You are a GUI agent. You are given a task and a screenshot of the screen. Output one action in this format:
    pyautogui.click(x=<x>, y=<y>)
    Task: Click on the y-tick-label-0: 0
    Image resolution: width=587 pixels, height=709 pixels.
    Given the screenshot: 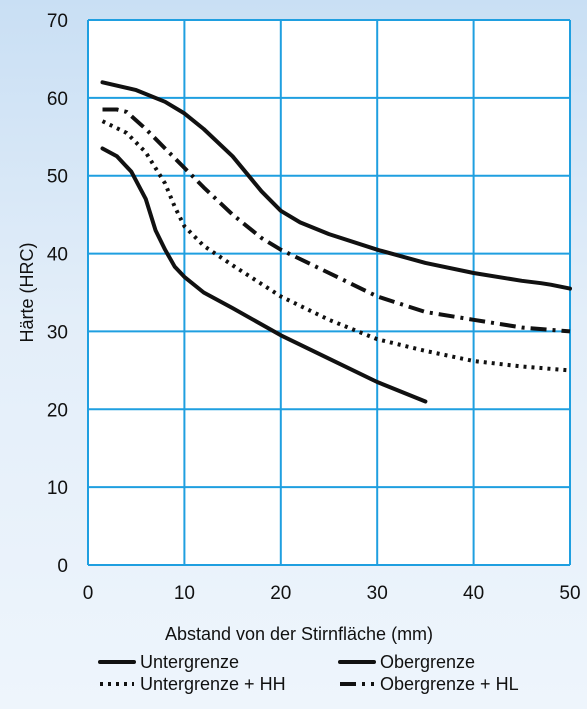 What is the action you would take?
    pyautogui.click(x=62, y=566)
    